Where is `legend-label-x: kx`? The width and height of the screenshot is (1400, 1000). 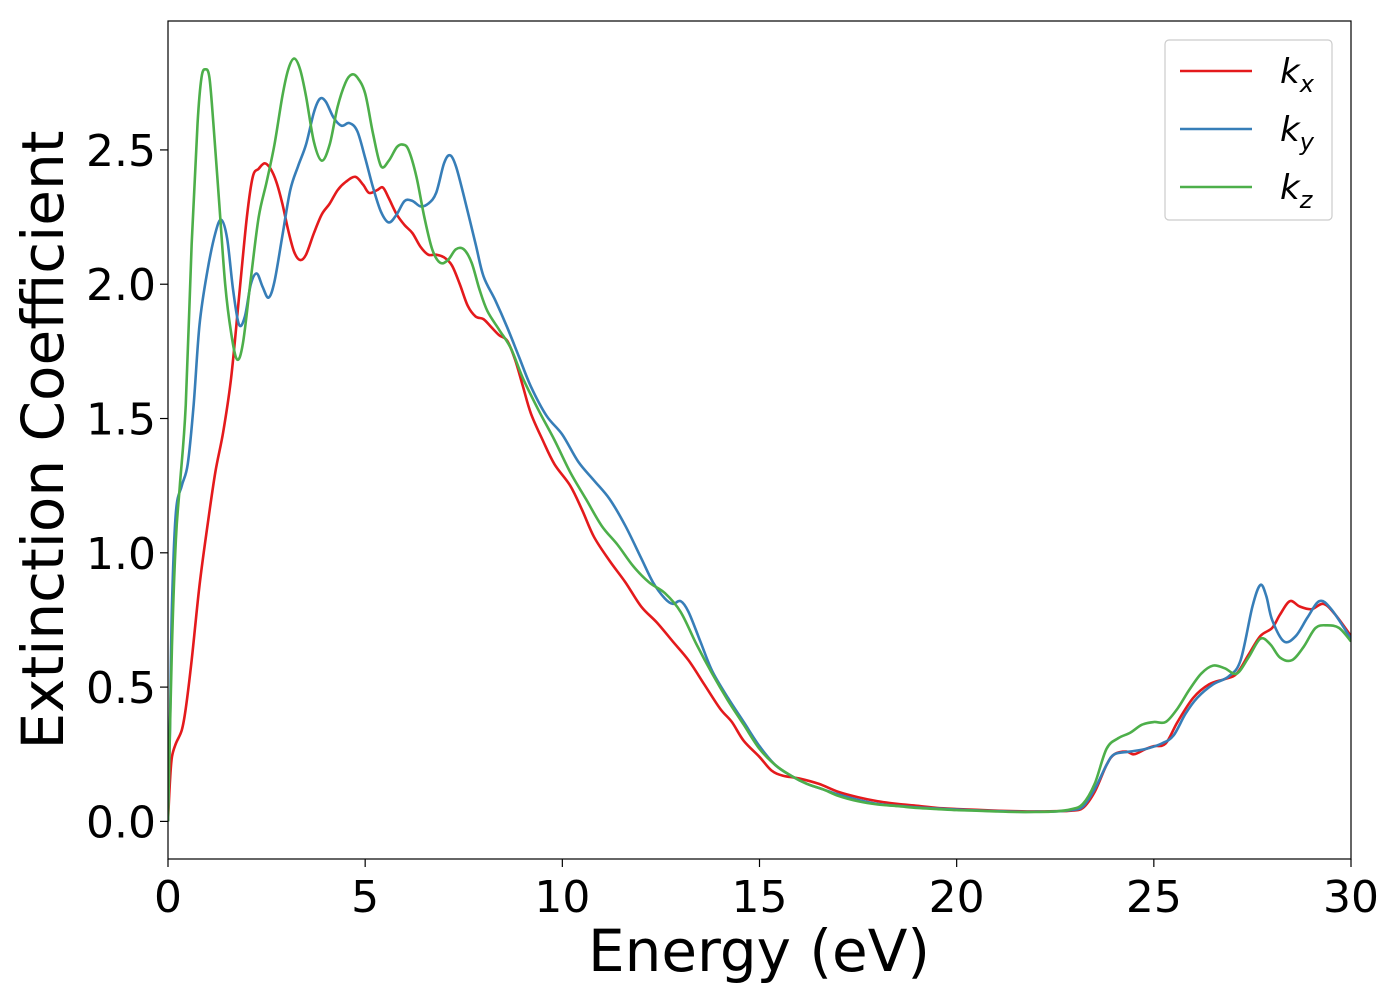 legend-label-x: kx is located at coordinates (1297, 75).